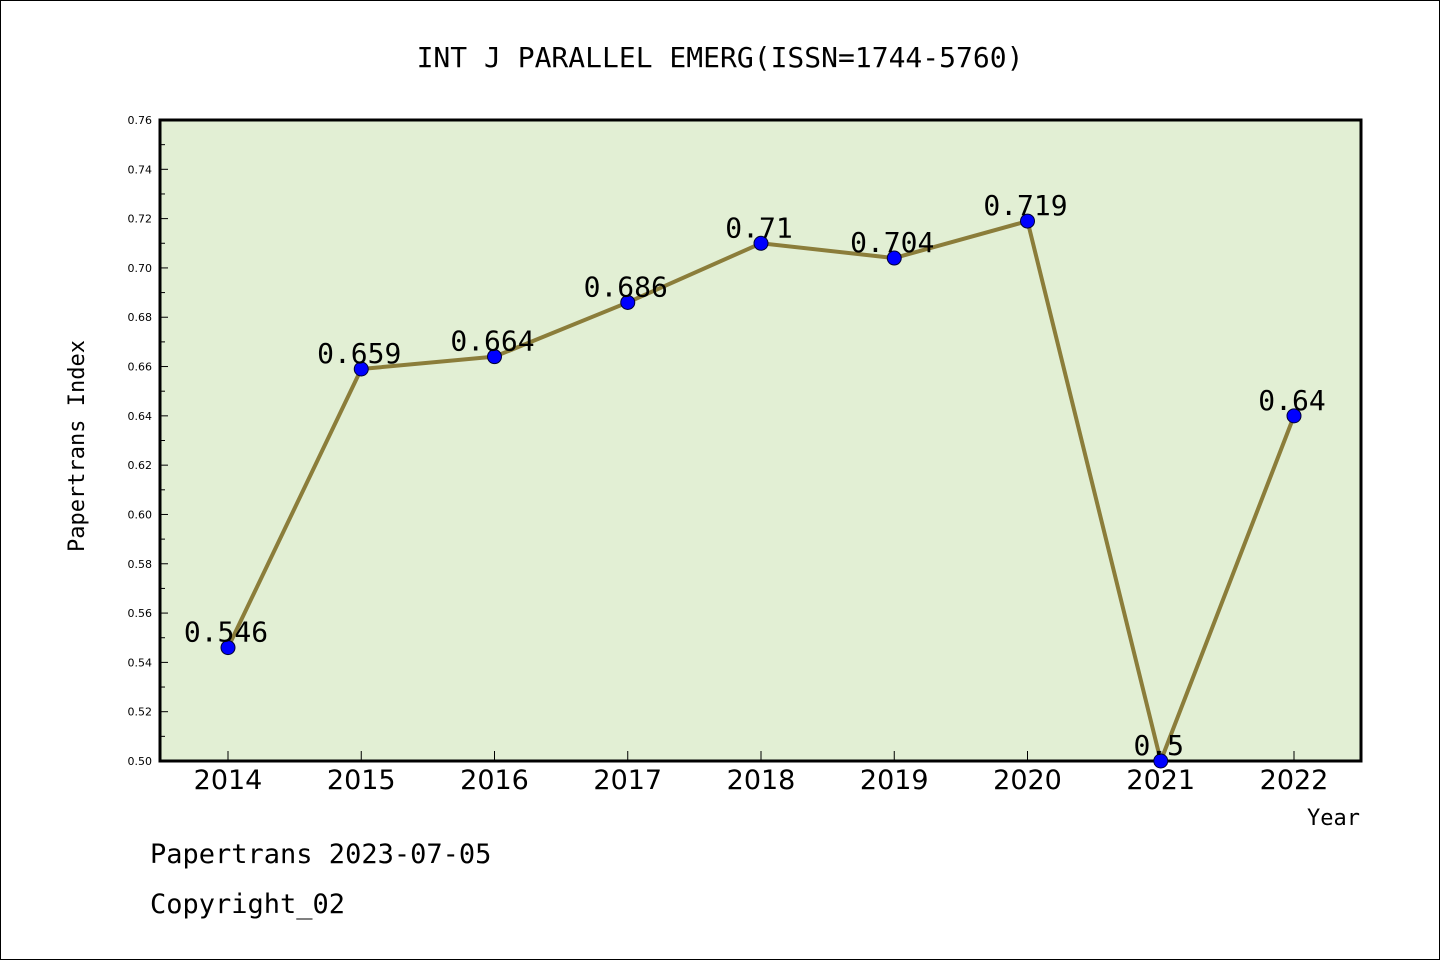 The height and width of the screenshot is (960, 1440). What do you see at coordinates (894, 780) in the screenshot?
I see `x-tick-label: 2019` at bounding box center [894, 780].